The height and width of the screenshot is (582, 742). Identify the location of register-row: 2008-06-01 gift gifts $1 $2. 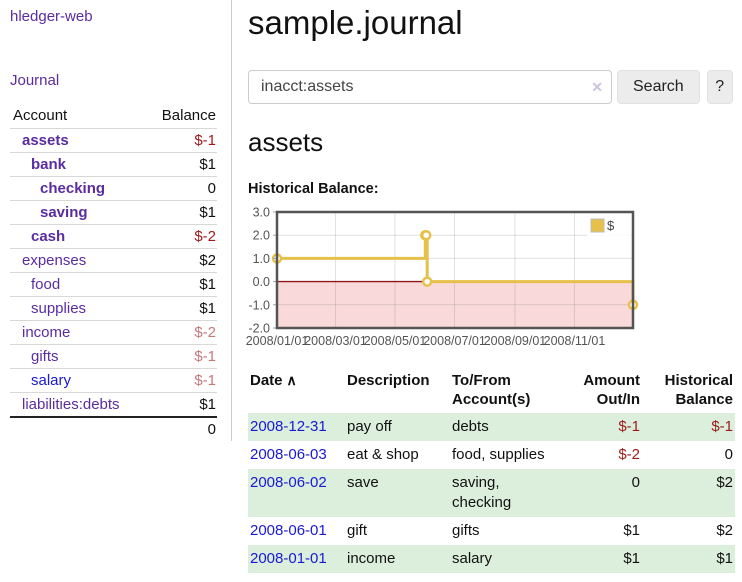
(491, 531).